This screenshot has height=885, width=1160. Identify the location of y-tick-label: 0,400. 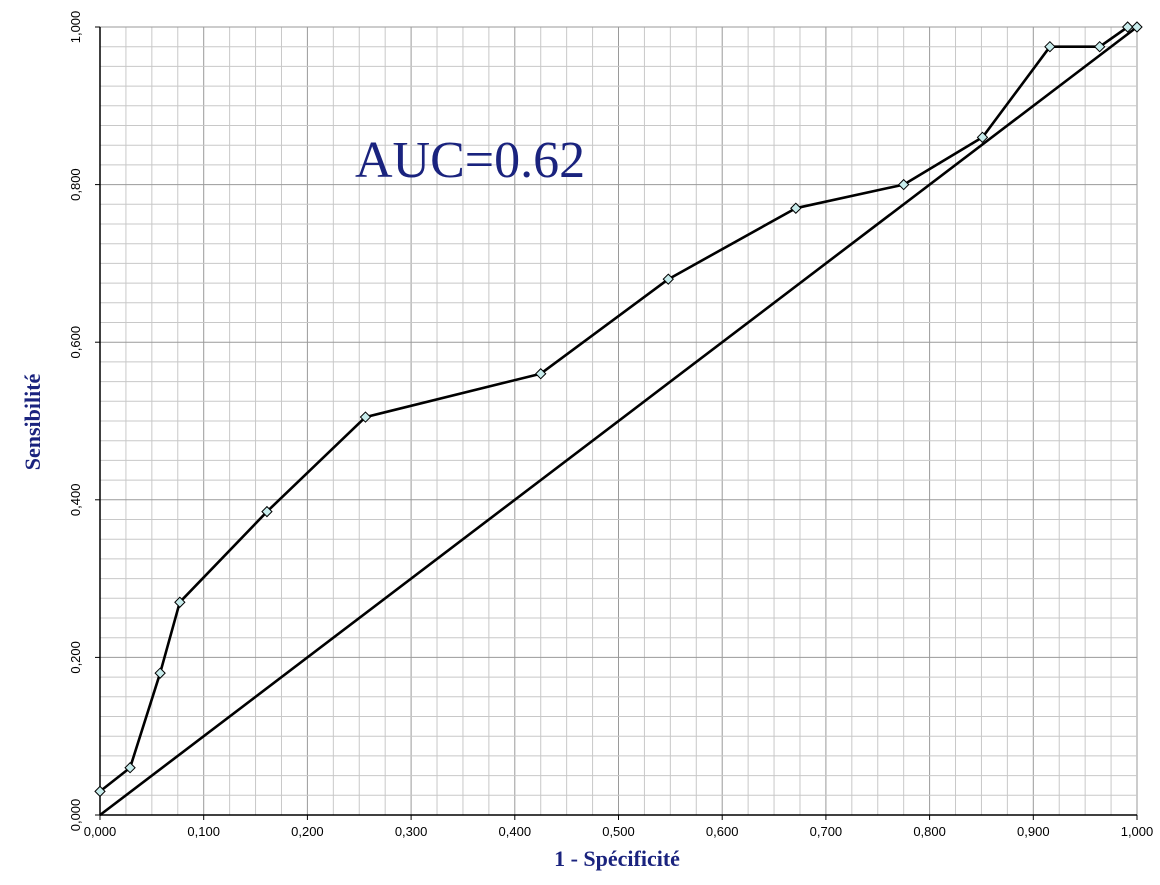
(75, 500).